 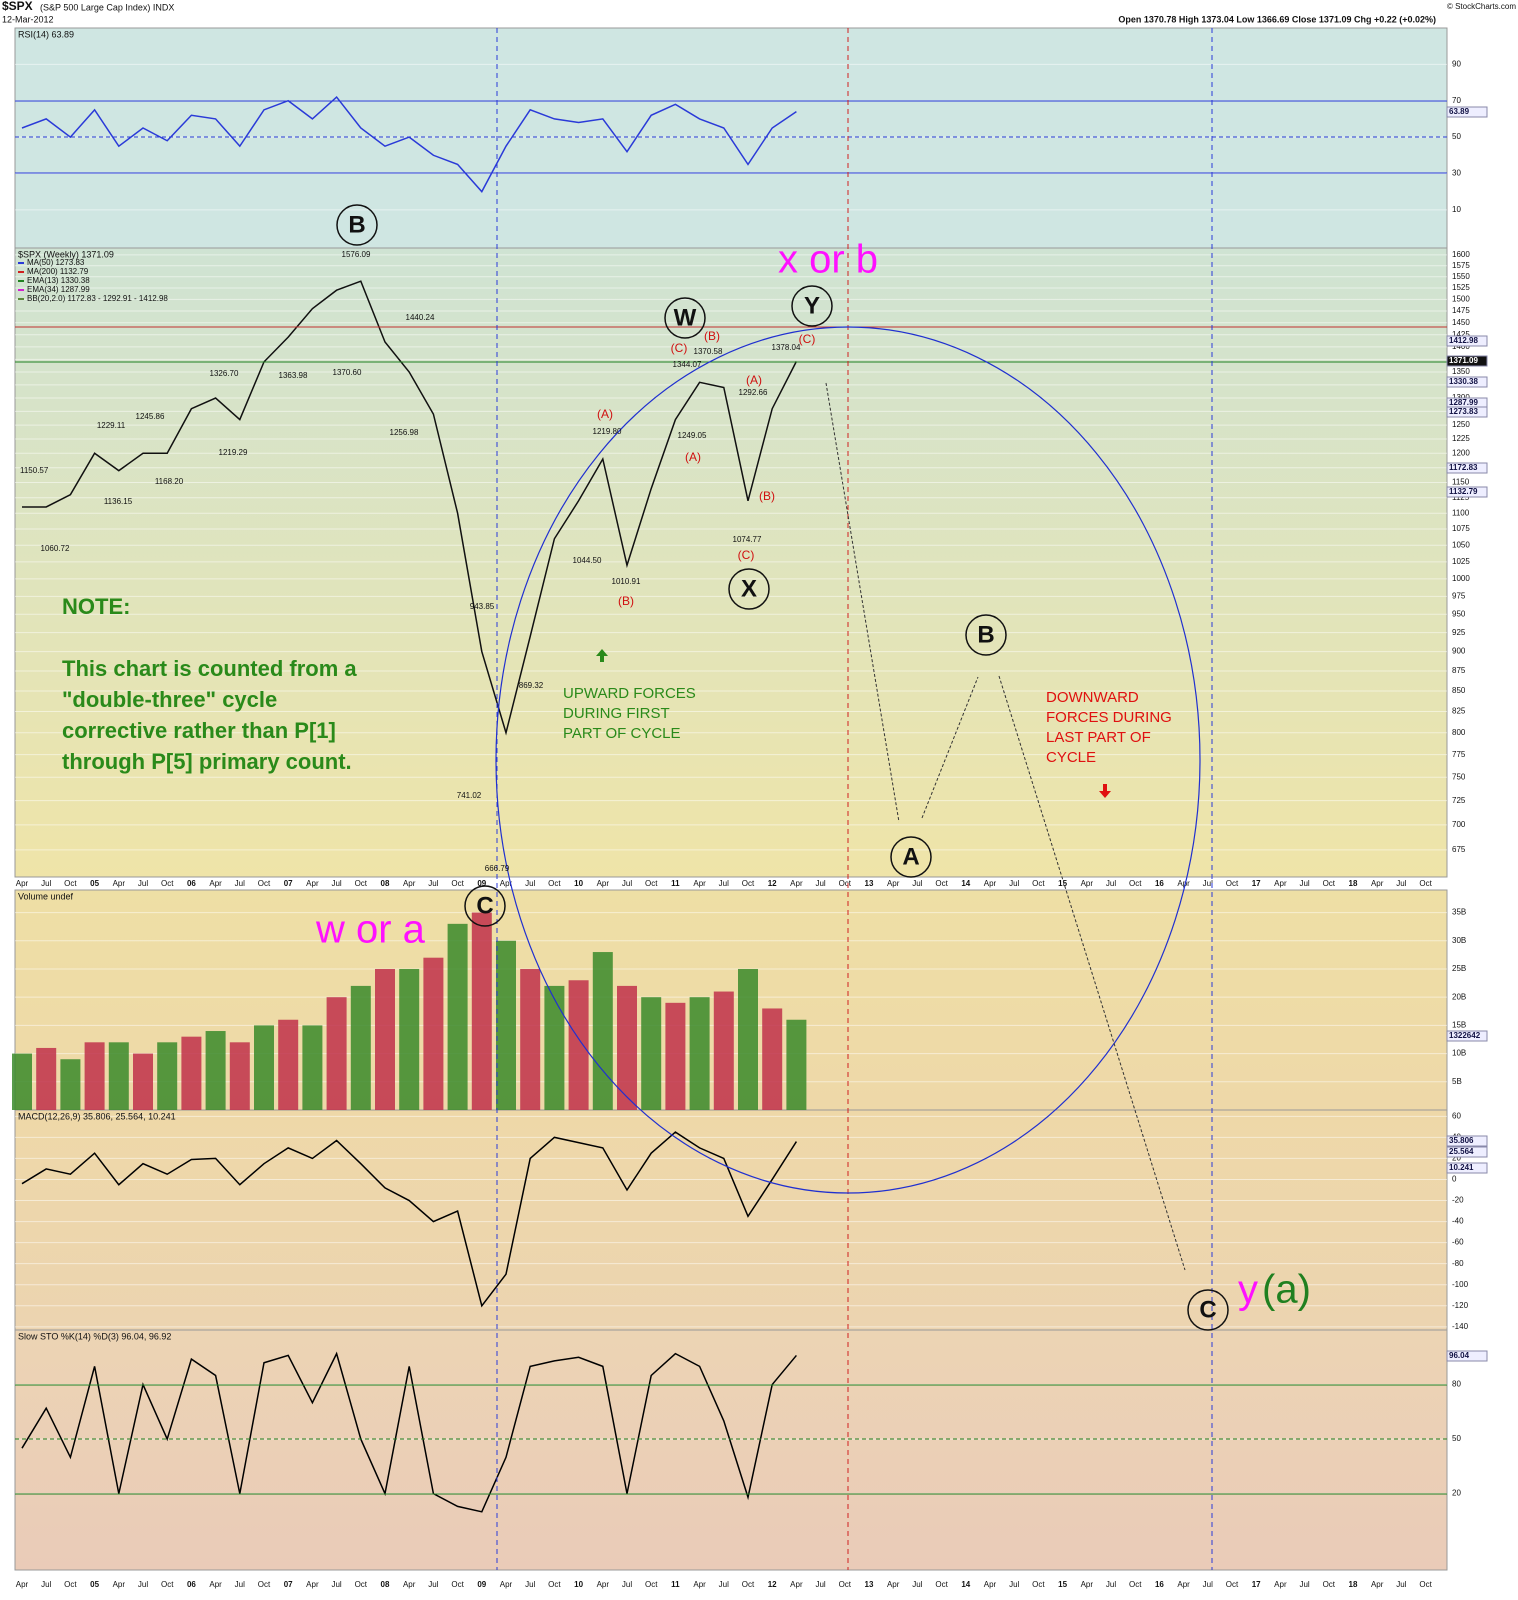 I want to click on x-tick-label: 08, so click(x=385, y=1584).